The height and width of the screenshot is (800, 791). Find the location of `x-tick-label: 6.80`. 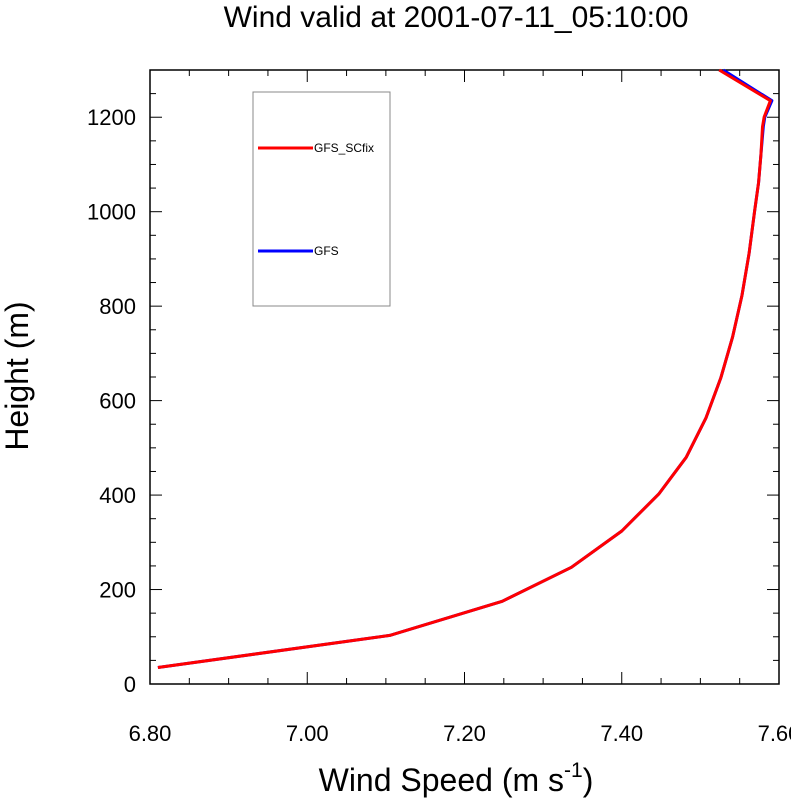

x-tick-label: 6.80 is located at coordinates (150, 733).